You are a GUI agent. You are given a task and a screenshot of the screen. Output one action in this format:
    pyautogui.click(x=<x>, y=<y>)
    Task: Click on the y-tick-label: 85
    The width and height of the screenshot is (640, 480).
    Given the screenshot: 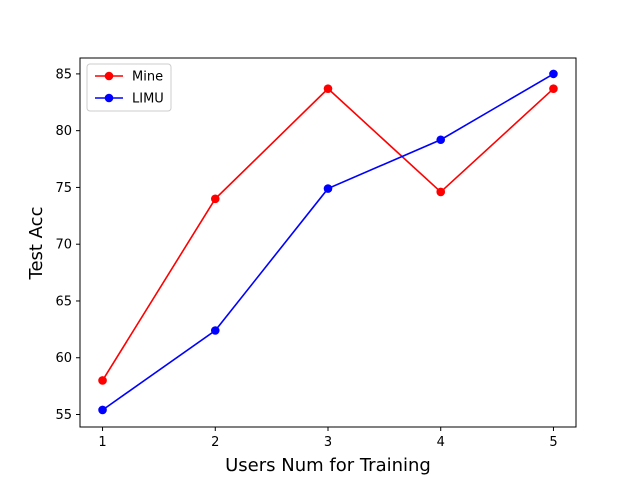 What is the action you would take?
    pyautogui.click(x=63, y=74)
    